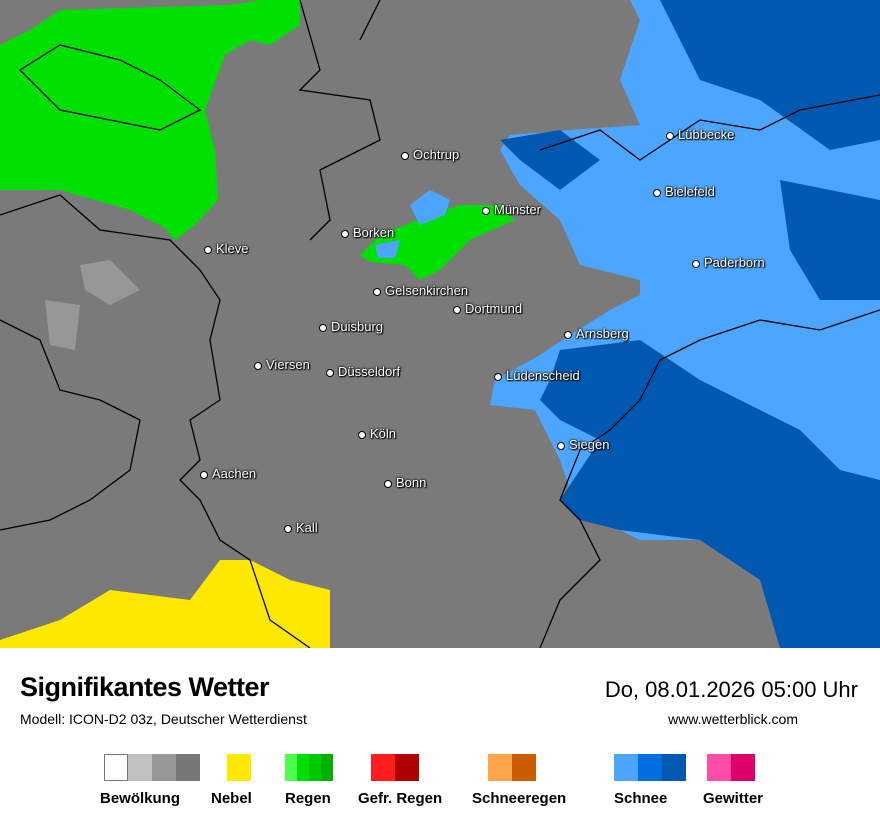 Image resolution: width=880 pixels, height=830 pixels. Describe the element at coordinates (517, 209) in the screenshot. I see `city-label: Münster` at that location.